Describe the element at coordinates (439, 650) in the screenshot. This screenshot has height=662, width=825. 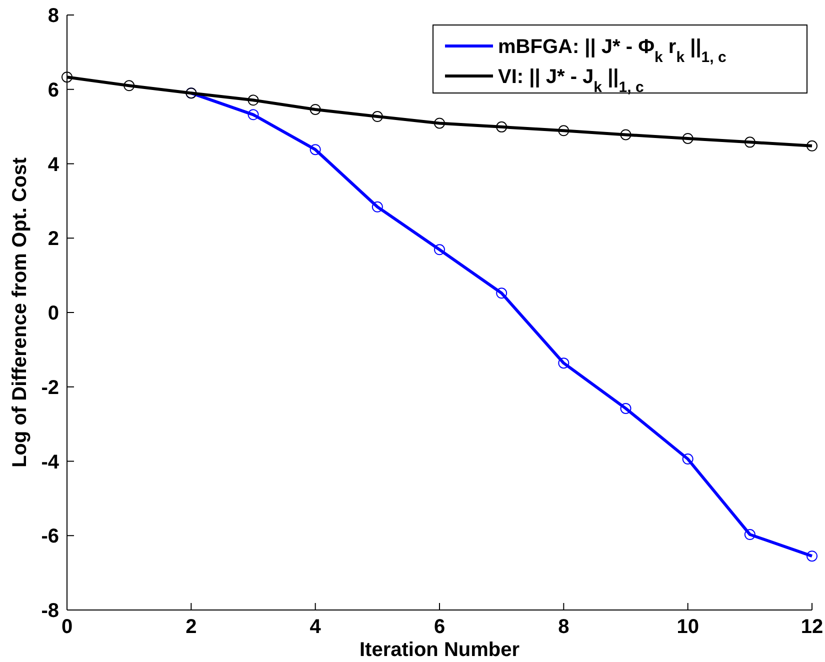
I see `x-axis-title: Iteration Number` at that location.